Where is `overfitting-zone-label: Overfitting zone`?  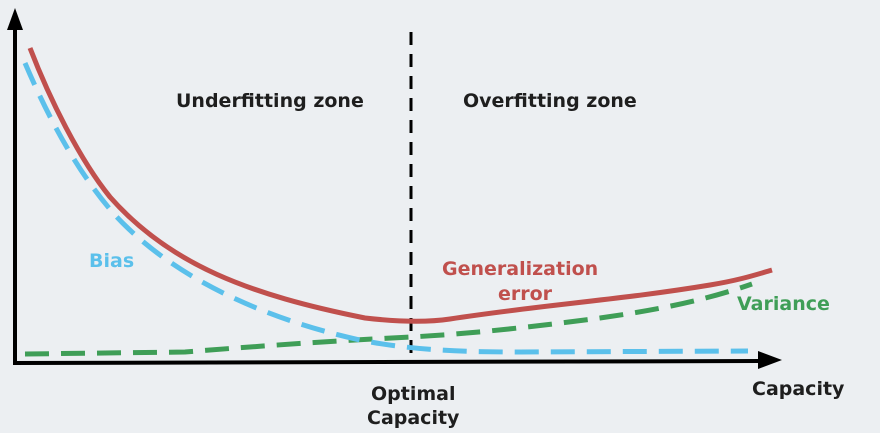 overfitting-zone-label: Overfitting zone is located at coordinates (550, 101).